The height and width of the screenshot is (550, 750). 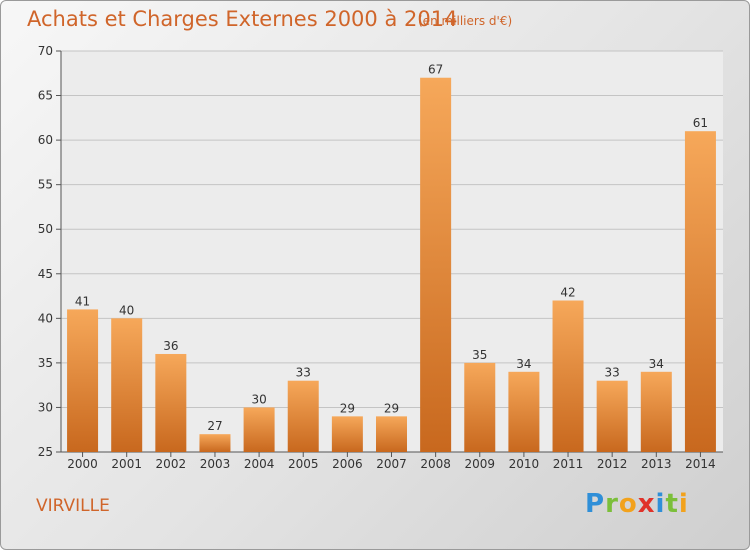 I want to click on bar-2004, so click(x=259, y=429).